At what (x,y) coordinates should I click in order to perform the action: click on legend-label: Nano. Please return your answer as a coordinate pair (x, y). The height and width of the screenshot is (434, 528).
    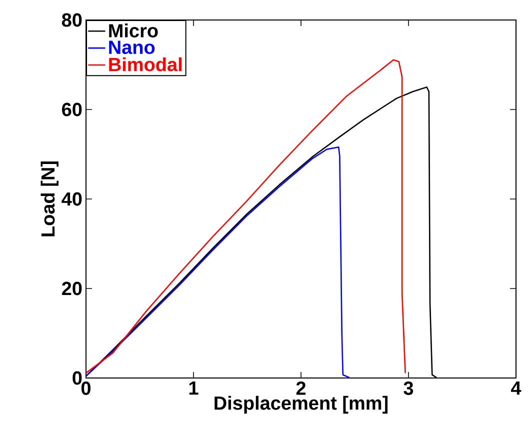
    Looking at the image, I should click on (132, 47).